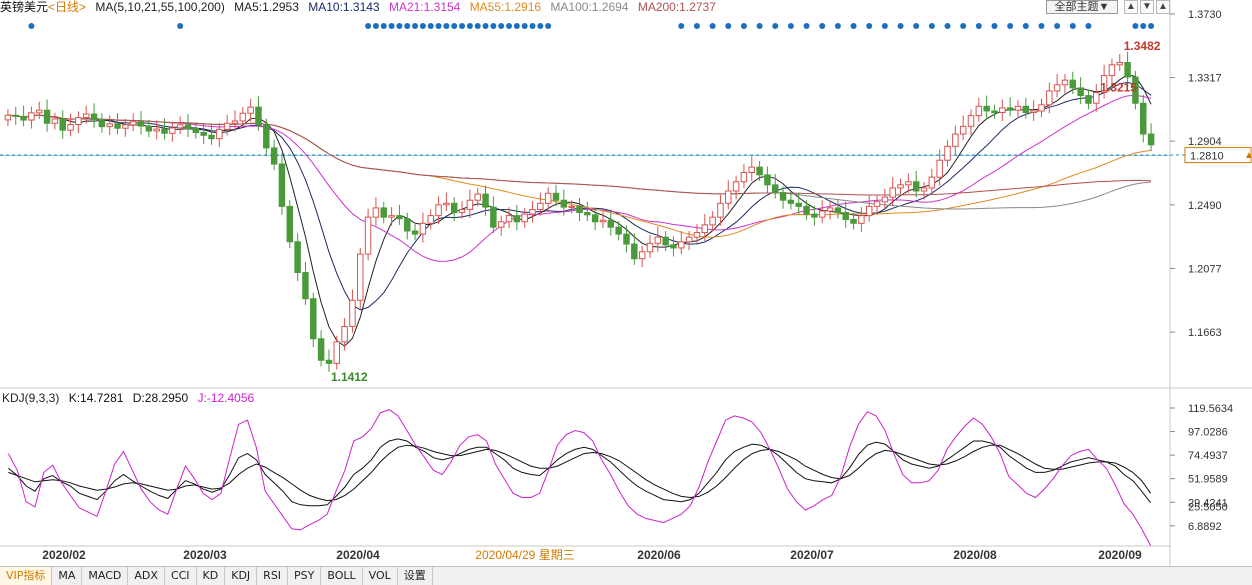  What do you see at coordinates (241, 576) in the screenshot?
I see `tab-kdj: KDJ` at bounding box center [241, 576].